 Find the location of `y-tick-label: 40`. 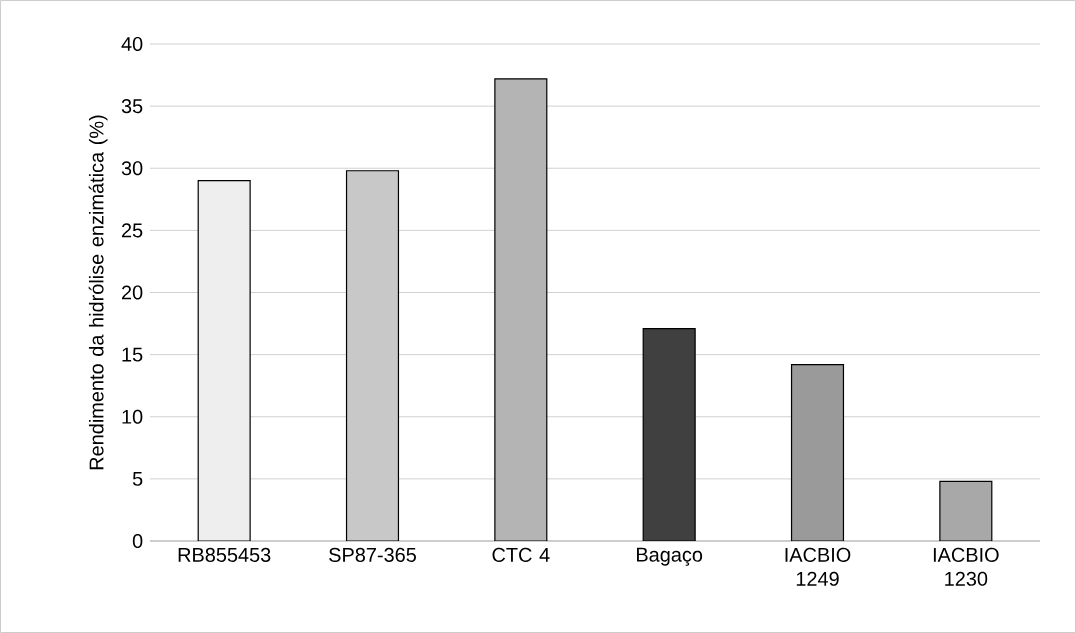

y-tick-label: 40 is located at coordinates (132, 44).